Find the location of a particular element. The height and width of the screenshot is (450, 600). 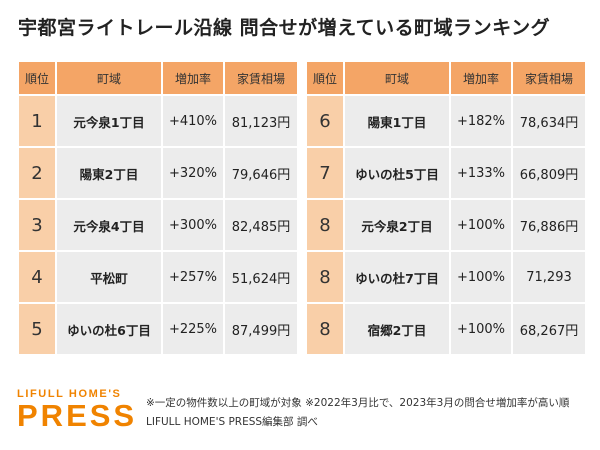

table-row: 3 元今泉4丁目 +300% 82,485円 is located at coordinates (158, 225).